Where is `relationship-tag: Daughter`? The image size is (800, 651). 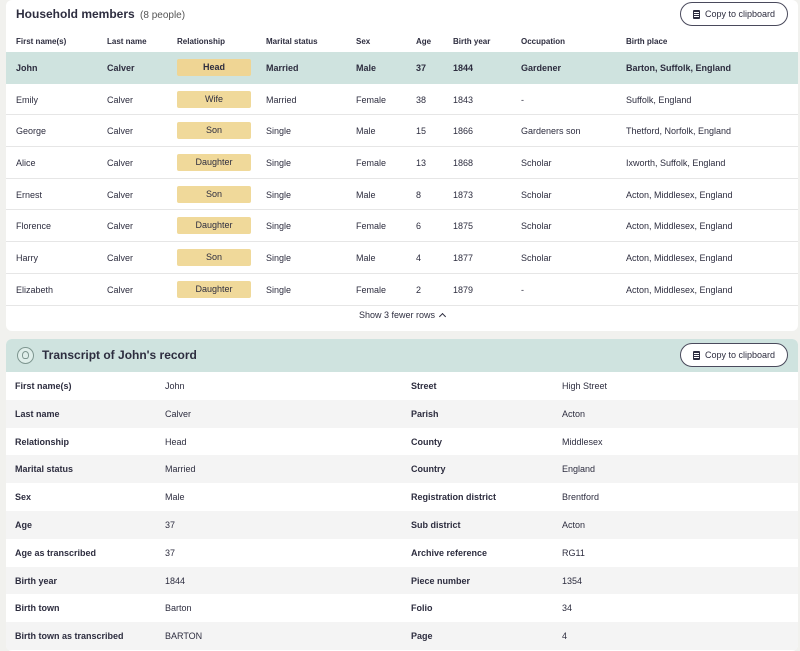
relationship-tag: Daughter is located at coordinates (214, 163).